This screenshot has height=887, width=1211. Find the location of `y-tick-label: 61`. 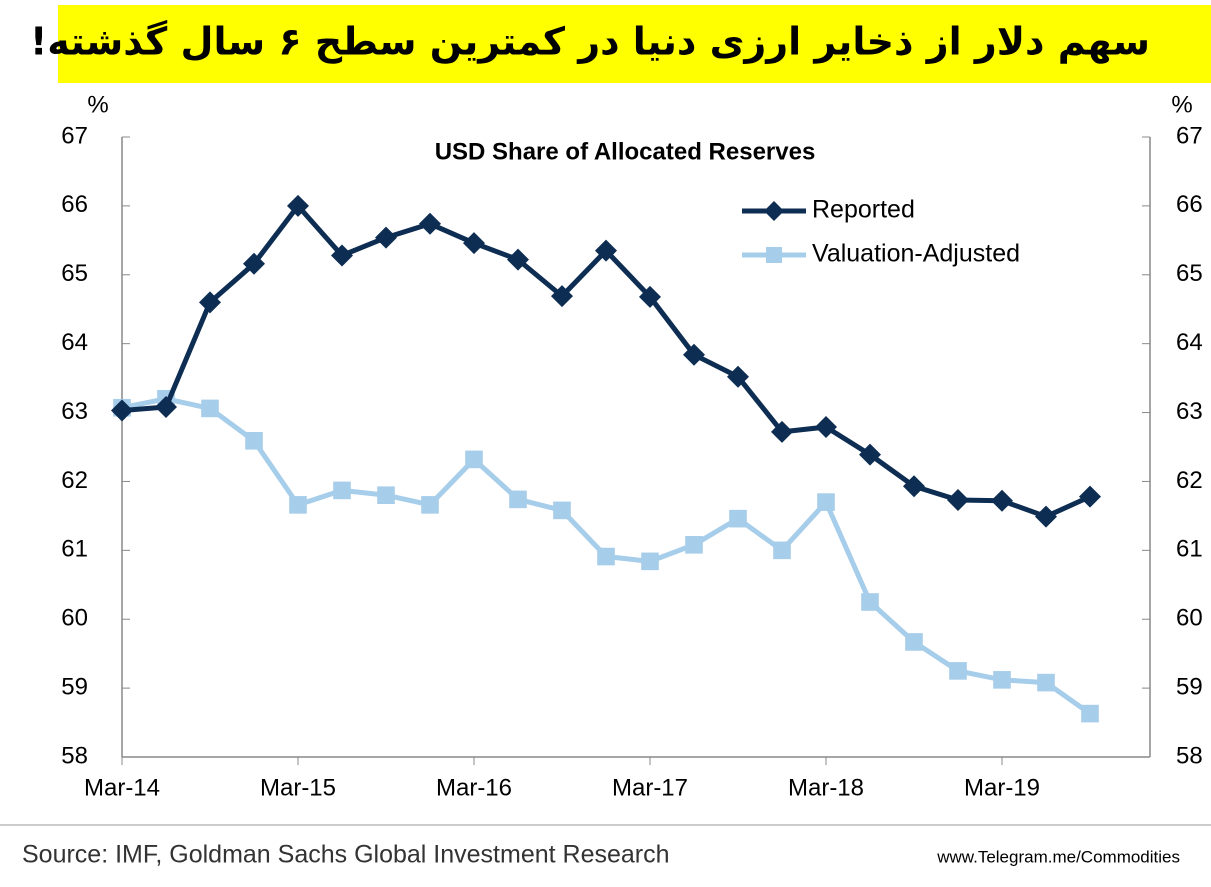

y-tick-label: 61 is located at coordinates (74, 549).